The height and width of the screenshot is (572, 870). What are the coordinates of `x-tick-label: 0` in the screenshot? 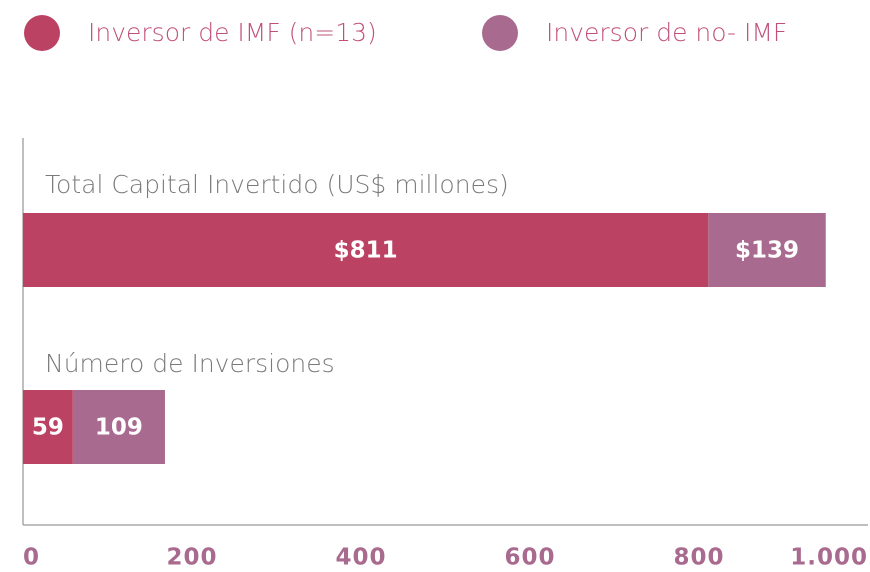 It's located at (31, 558).